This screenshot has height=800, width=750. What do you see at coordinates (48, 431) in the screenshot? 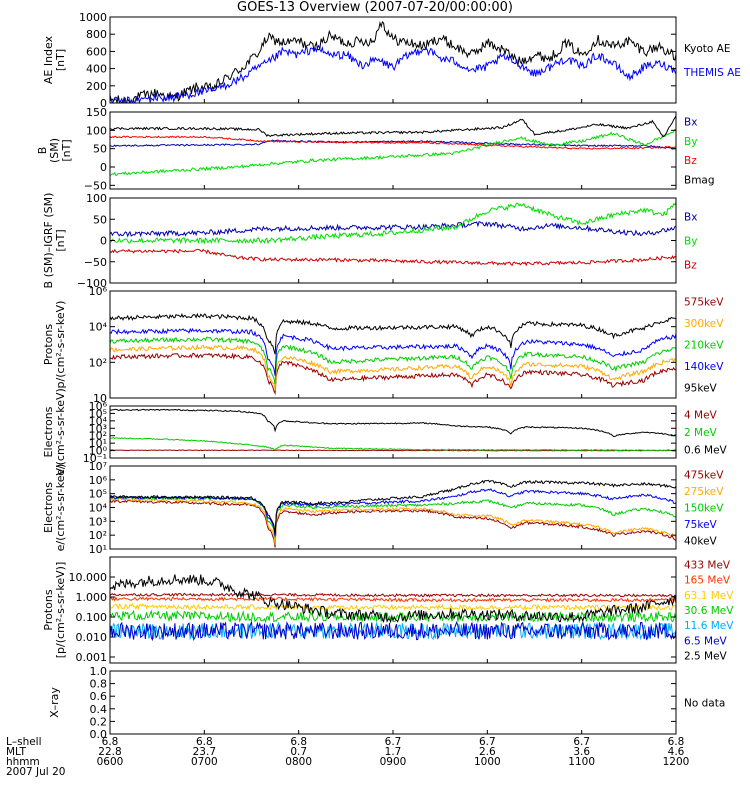
I see `y-axis-label: Electrons` at bounding box center [48, 431].